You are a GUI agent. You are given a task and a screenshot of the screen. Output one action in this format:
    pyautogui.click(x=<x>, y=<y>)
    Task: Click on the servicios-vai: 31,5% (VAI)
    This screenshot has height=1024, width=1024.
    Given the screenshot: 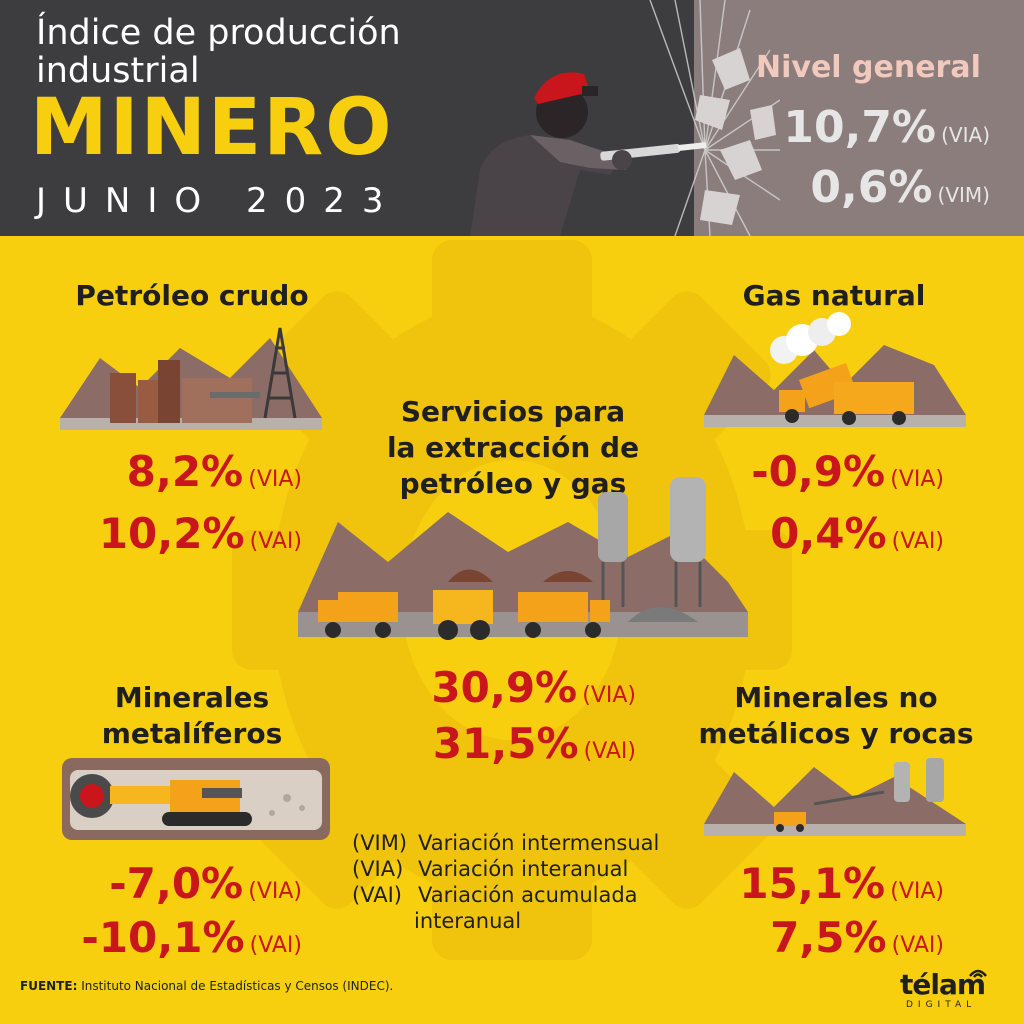 What is the action you would take?
    pyautogui.click(x=534, y=748)
    